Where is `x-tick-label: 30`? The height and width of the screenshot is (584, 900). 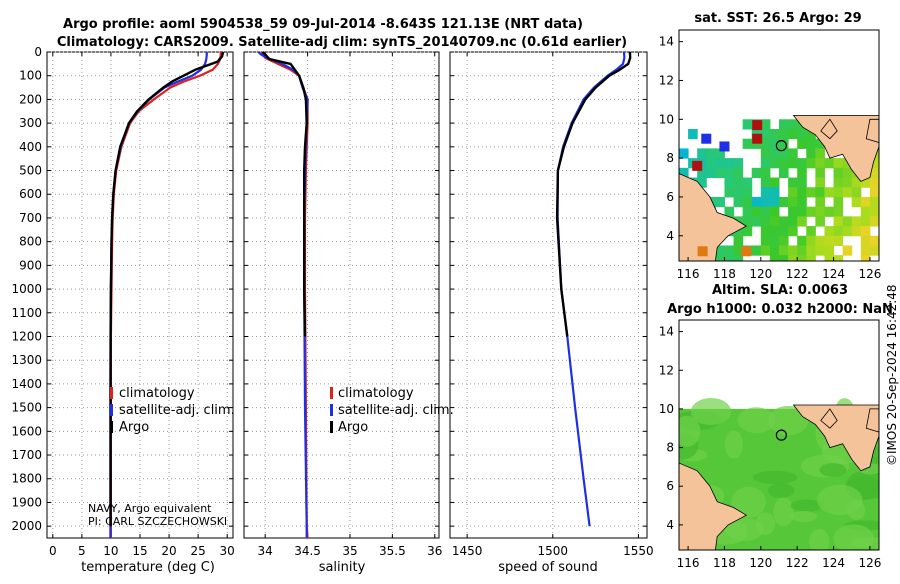
x-tick-label: 30 is located at coordinates (227, 551).